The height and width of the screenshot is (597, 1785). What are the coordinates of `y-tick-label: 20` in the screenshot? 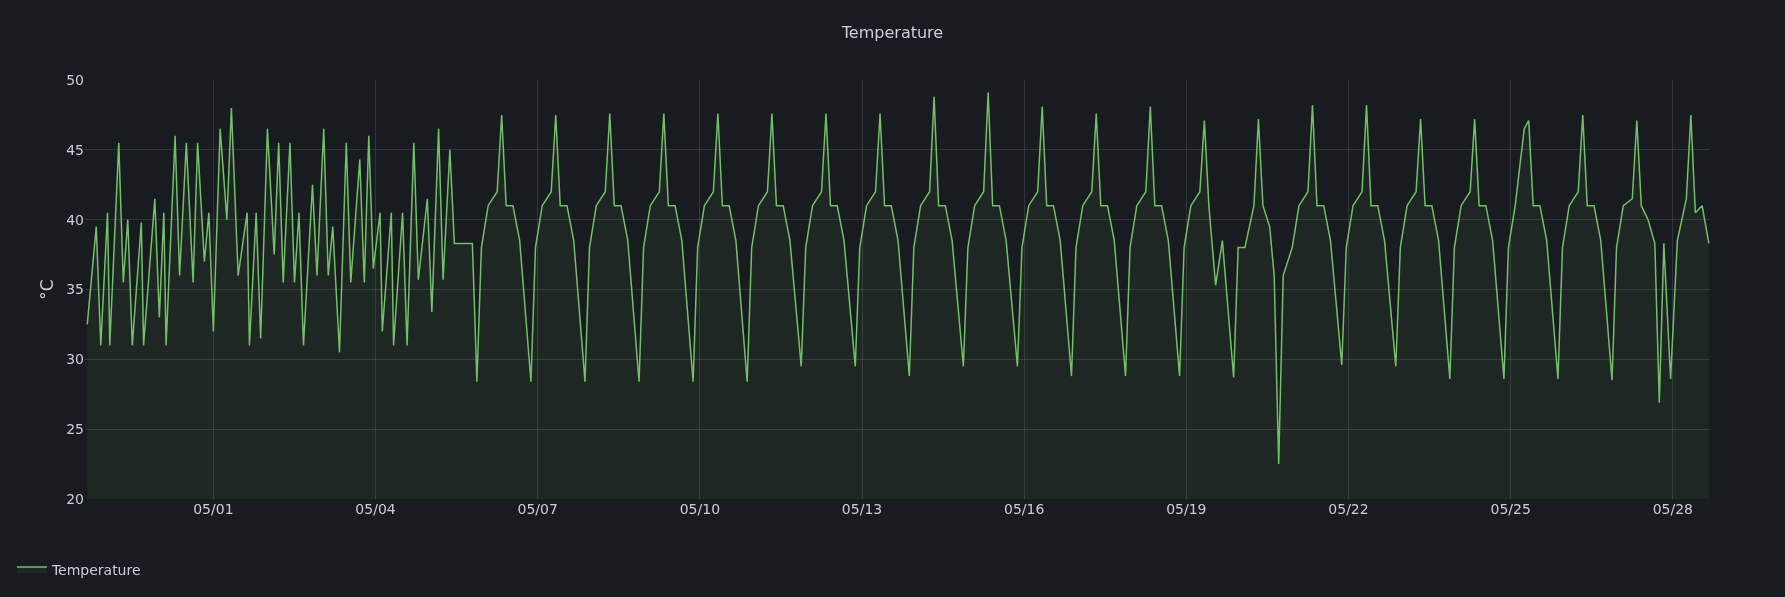 It's located at (75, 498).